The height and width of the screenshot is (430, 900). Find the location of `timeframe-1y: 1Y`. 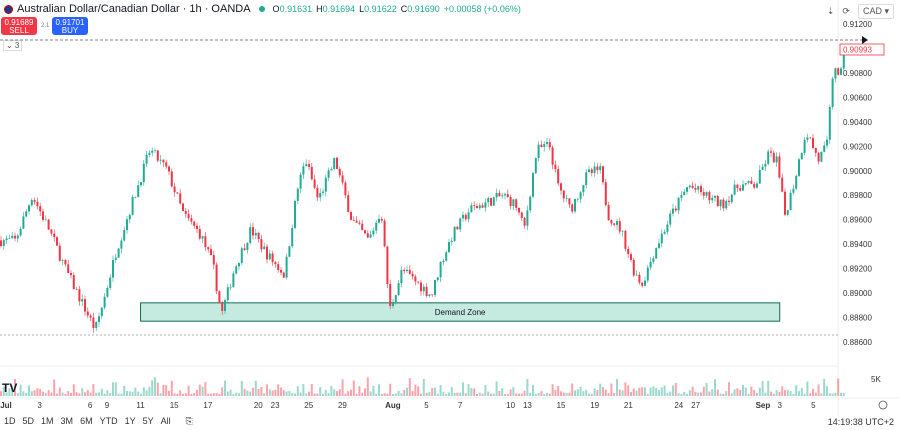

timeframe-1y: 1Y is located at coordinates (130, 421).